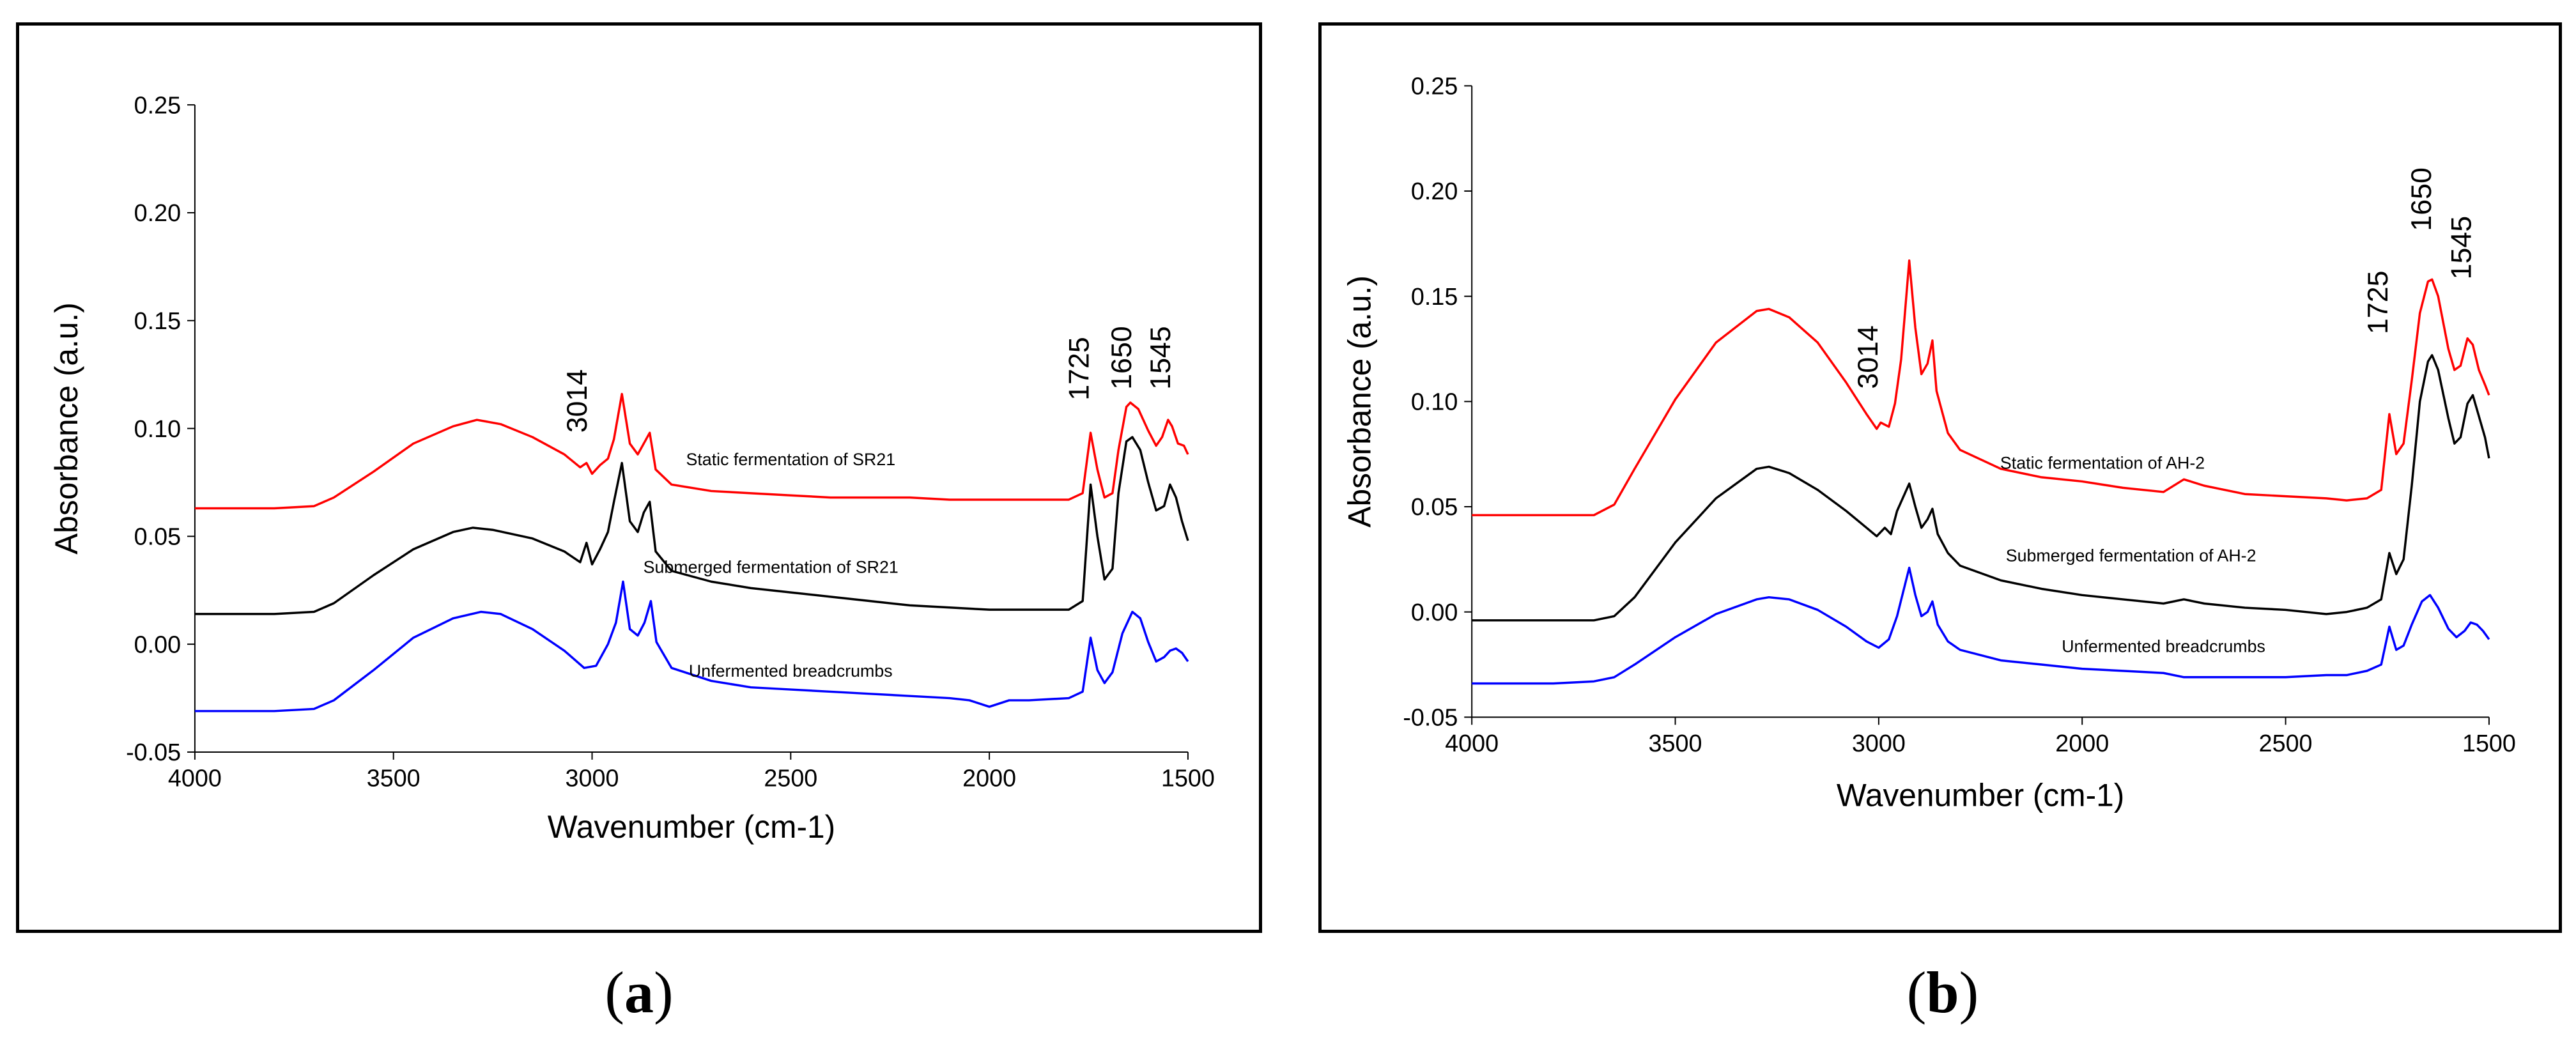  Describe the element at coordinates (2102, 463) in the screenshot. I see `series-label-static: Static fermentation of AH-2` at that location.